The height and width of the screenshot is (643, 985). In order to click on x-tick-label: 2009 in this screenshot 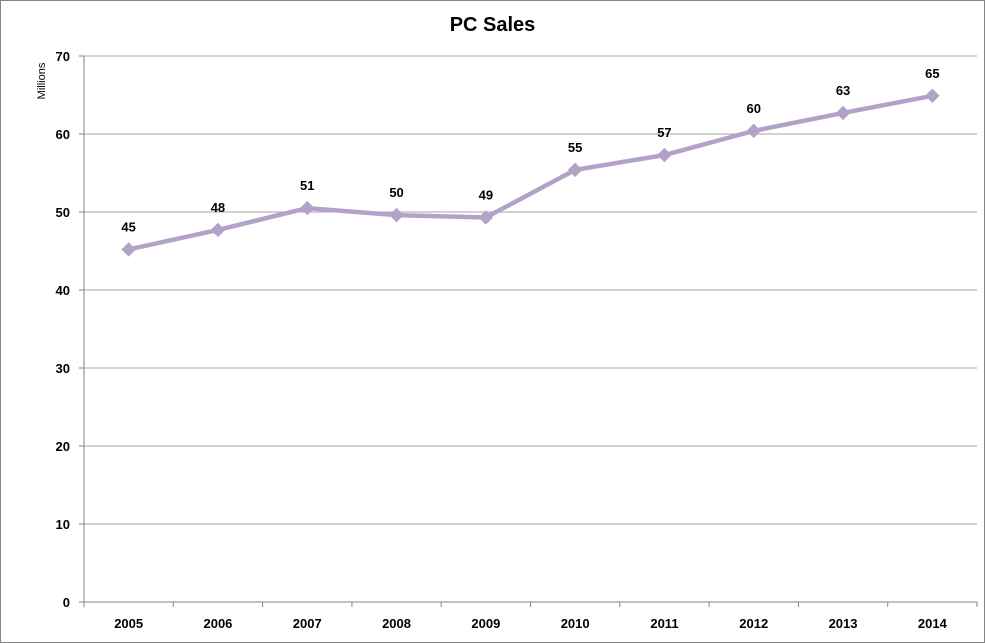, I will do `click(485, 623)`.